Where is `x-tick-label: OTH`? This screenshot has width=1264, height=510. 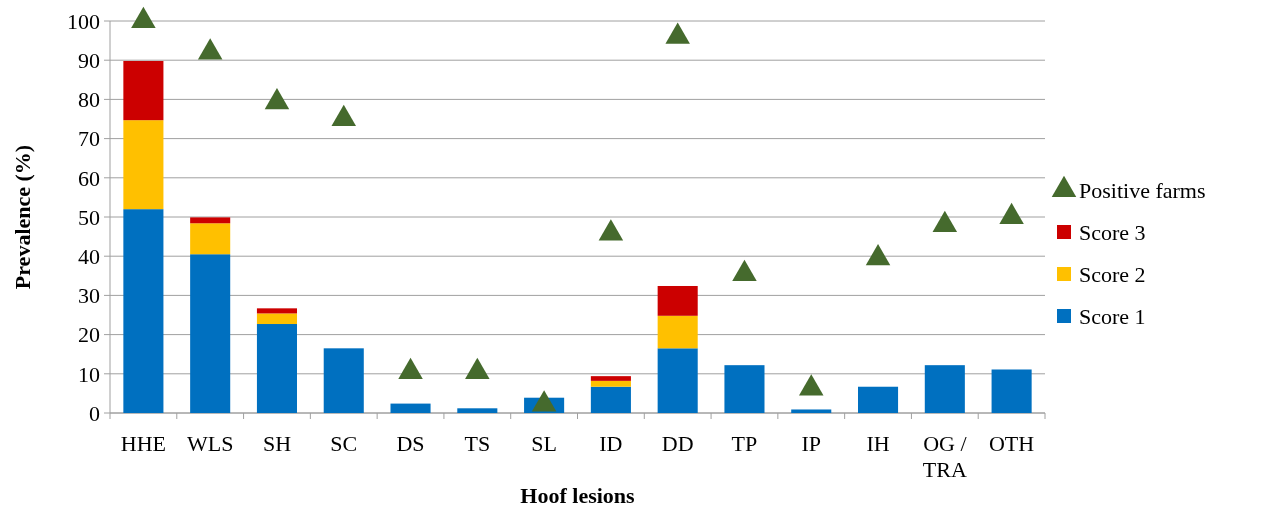 x-tick-label: OTH is located at coordinates (1012, 443).